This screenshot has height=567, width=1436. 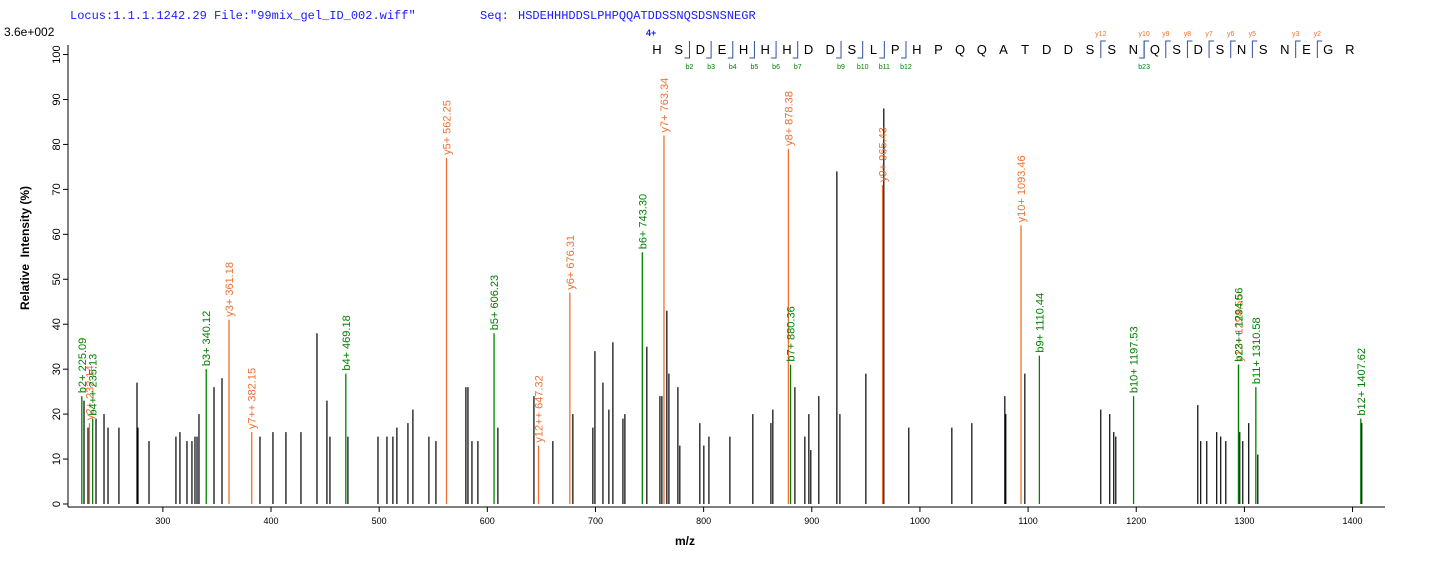 I want to click on y-ion-label: y6, so click(x=1231, y=34).